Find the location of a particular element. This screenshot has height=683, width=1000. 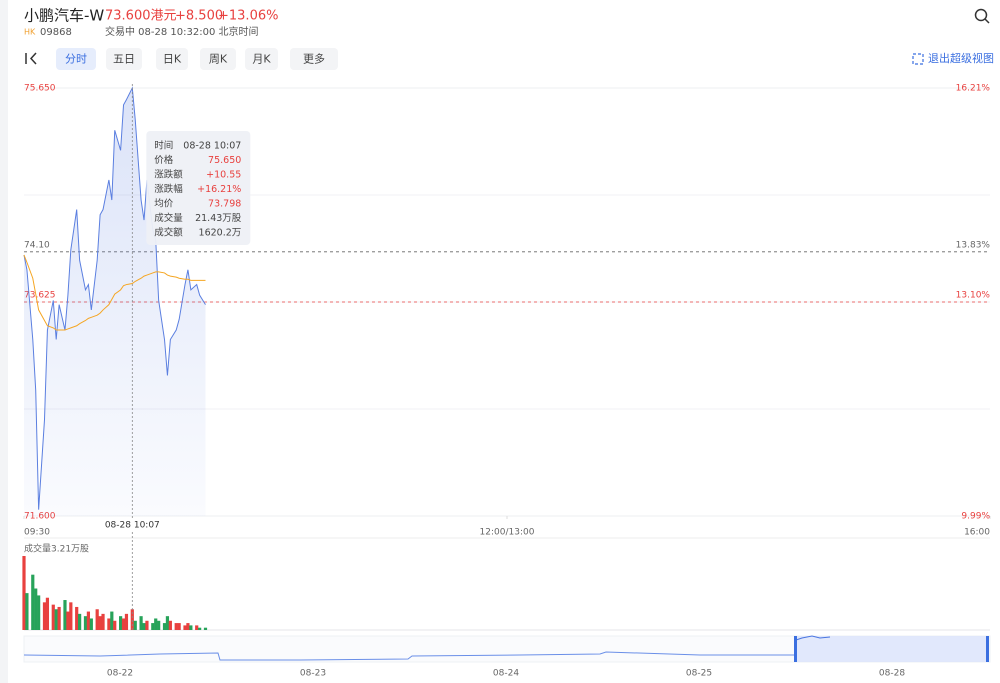

exit-super-view: 退出超级视图 is located at coordinates (953, 58).